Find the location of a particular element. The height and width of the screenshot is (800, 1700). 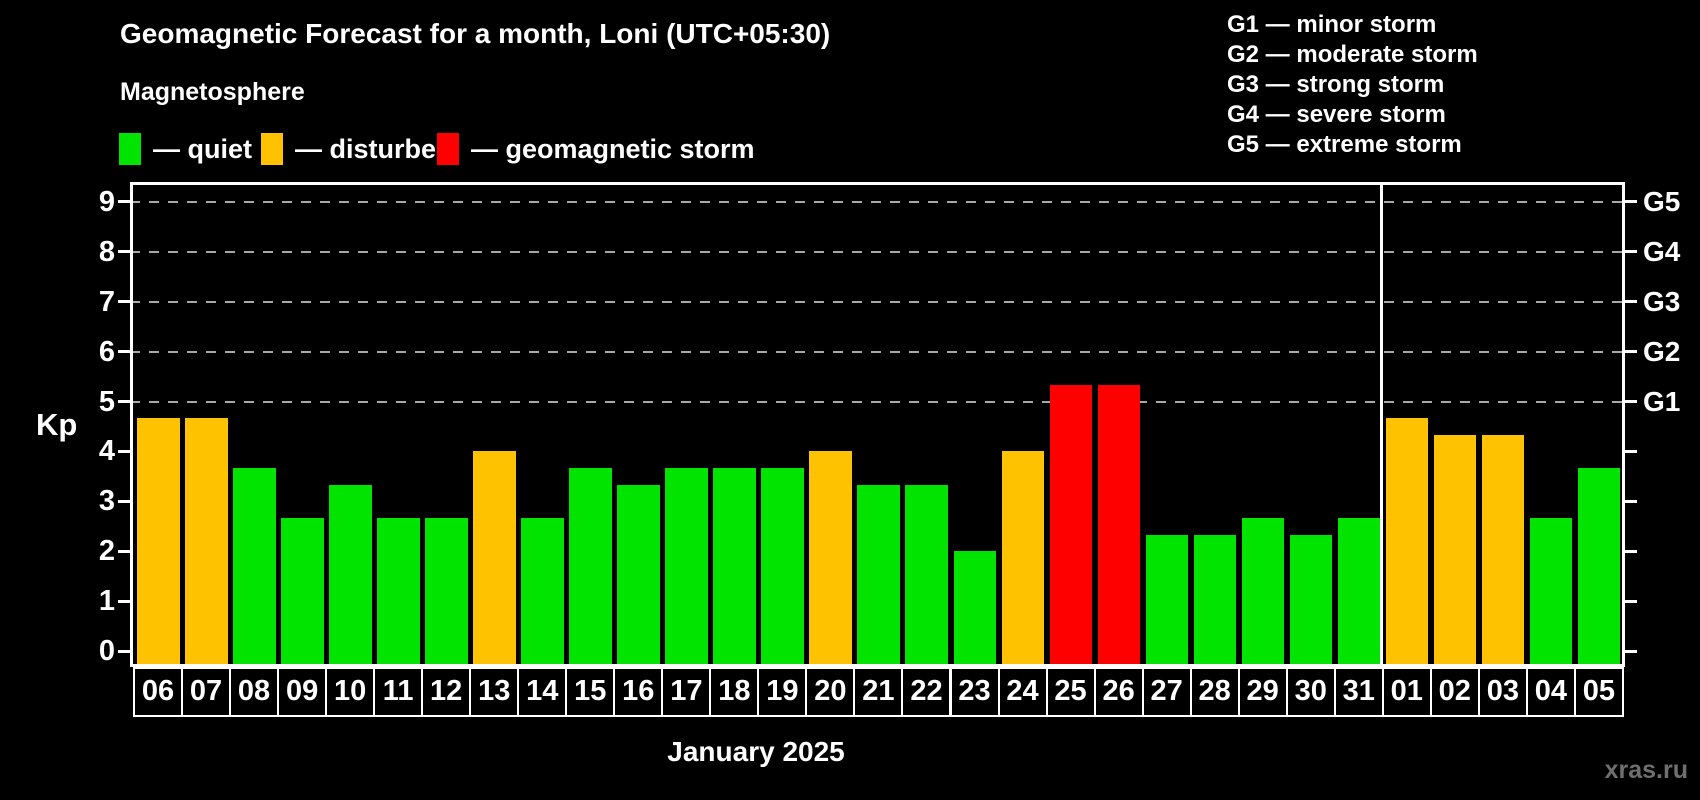

date-cell-26: 26 is located at coordinates (1118, 692).